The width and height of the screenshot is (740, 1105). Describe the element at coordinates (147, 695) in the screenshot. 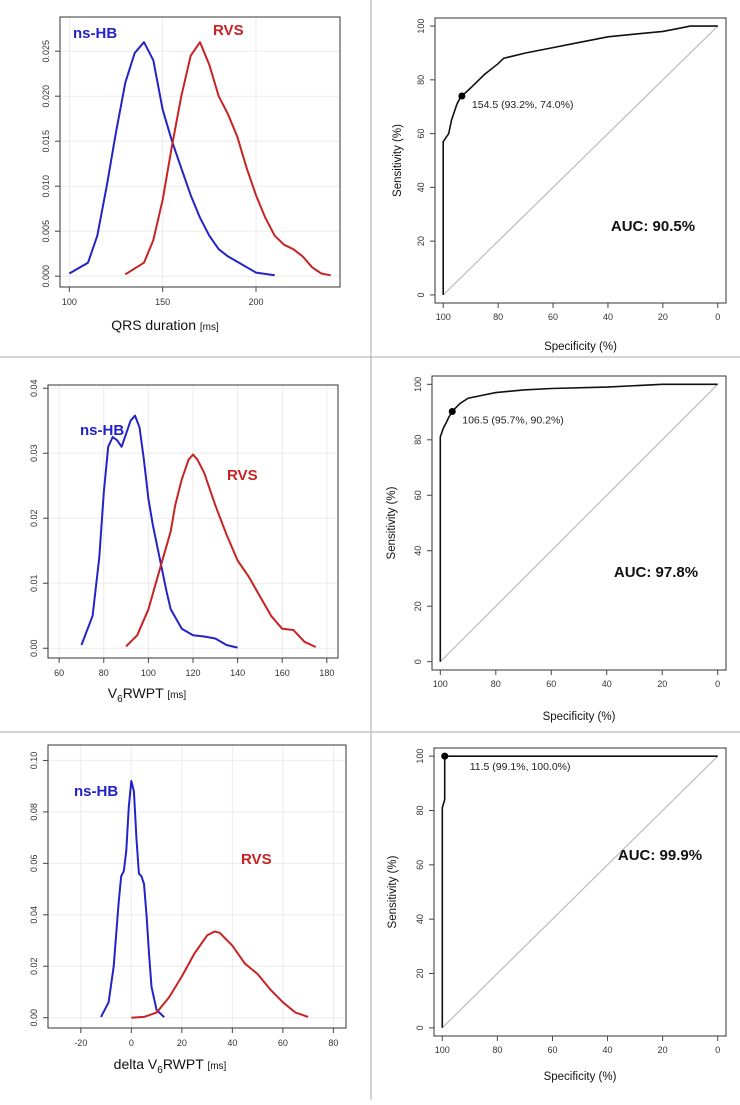

I see `x-axis-label: V6RWPT [ms]` at that location.